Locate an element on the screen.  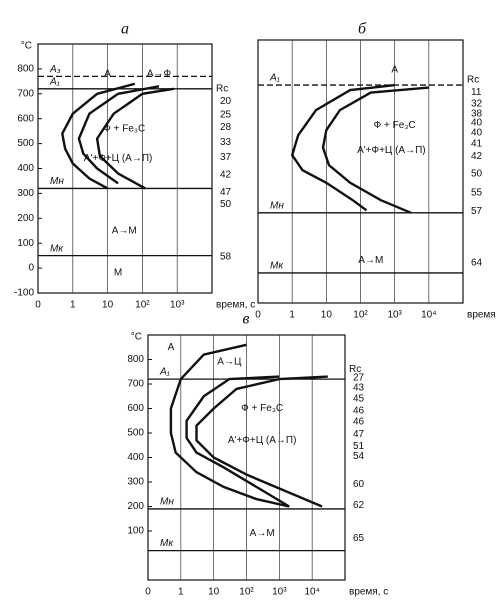
y-tick-label: 300 is located at coordinates (25, 193).